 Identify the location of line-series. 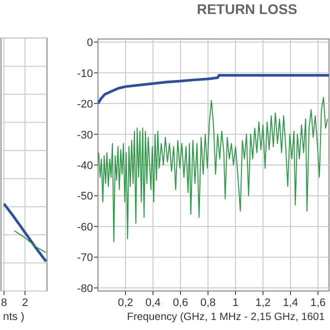
(213, 89).